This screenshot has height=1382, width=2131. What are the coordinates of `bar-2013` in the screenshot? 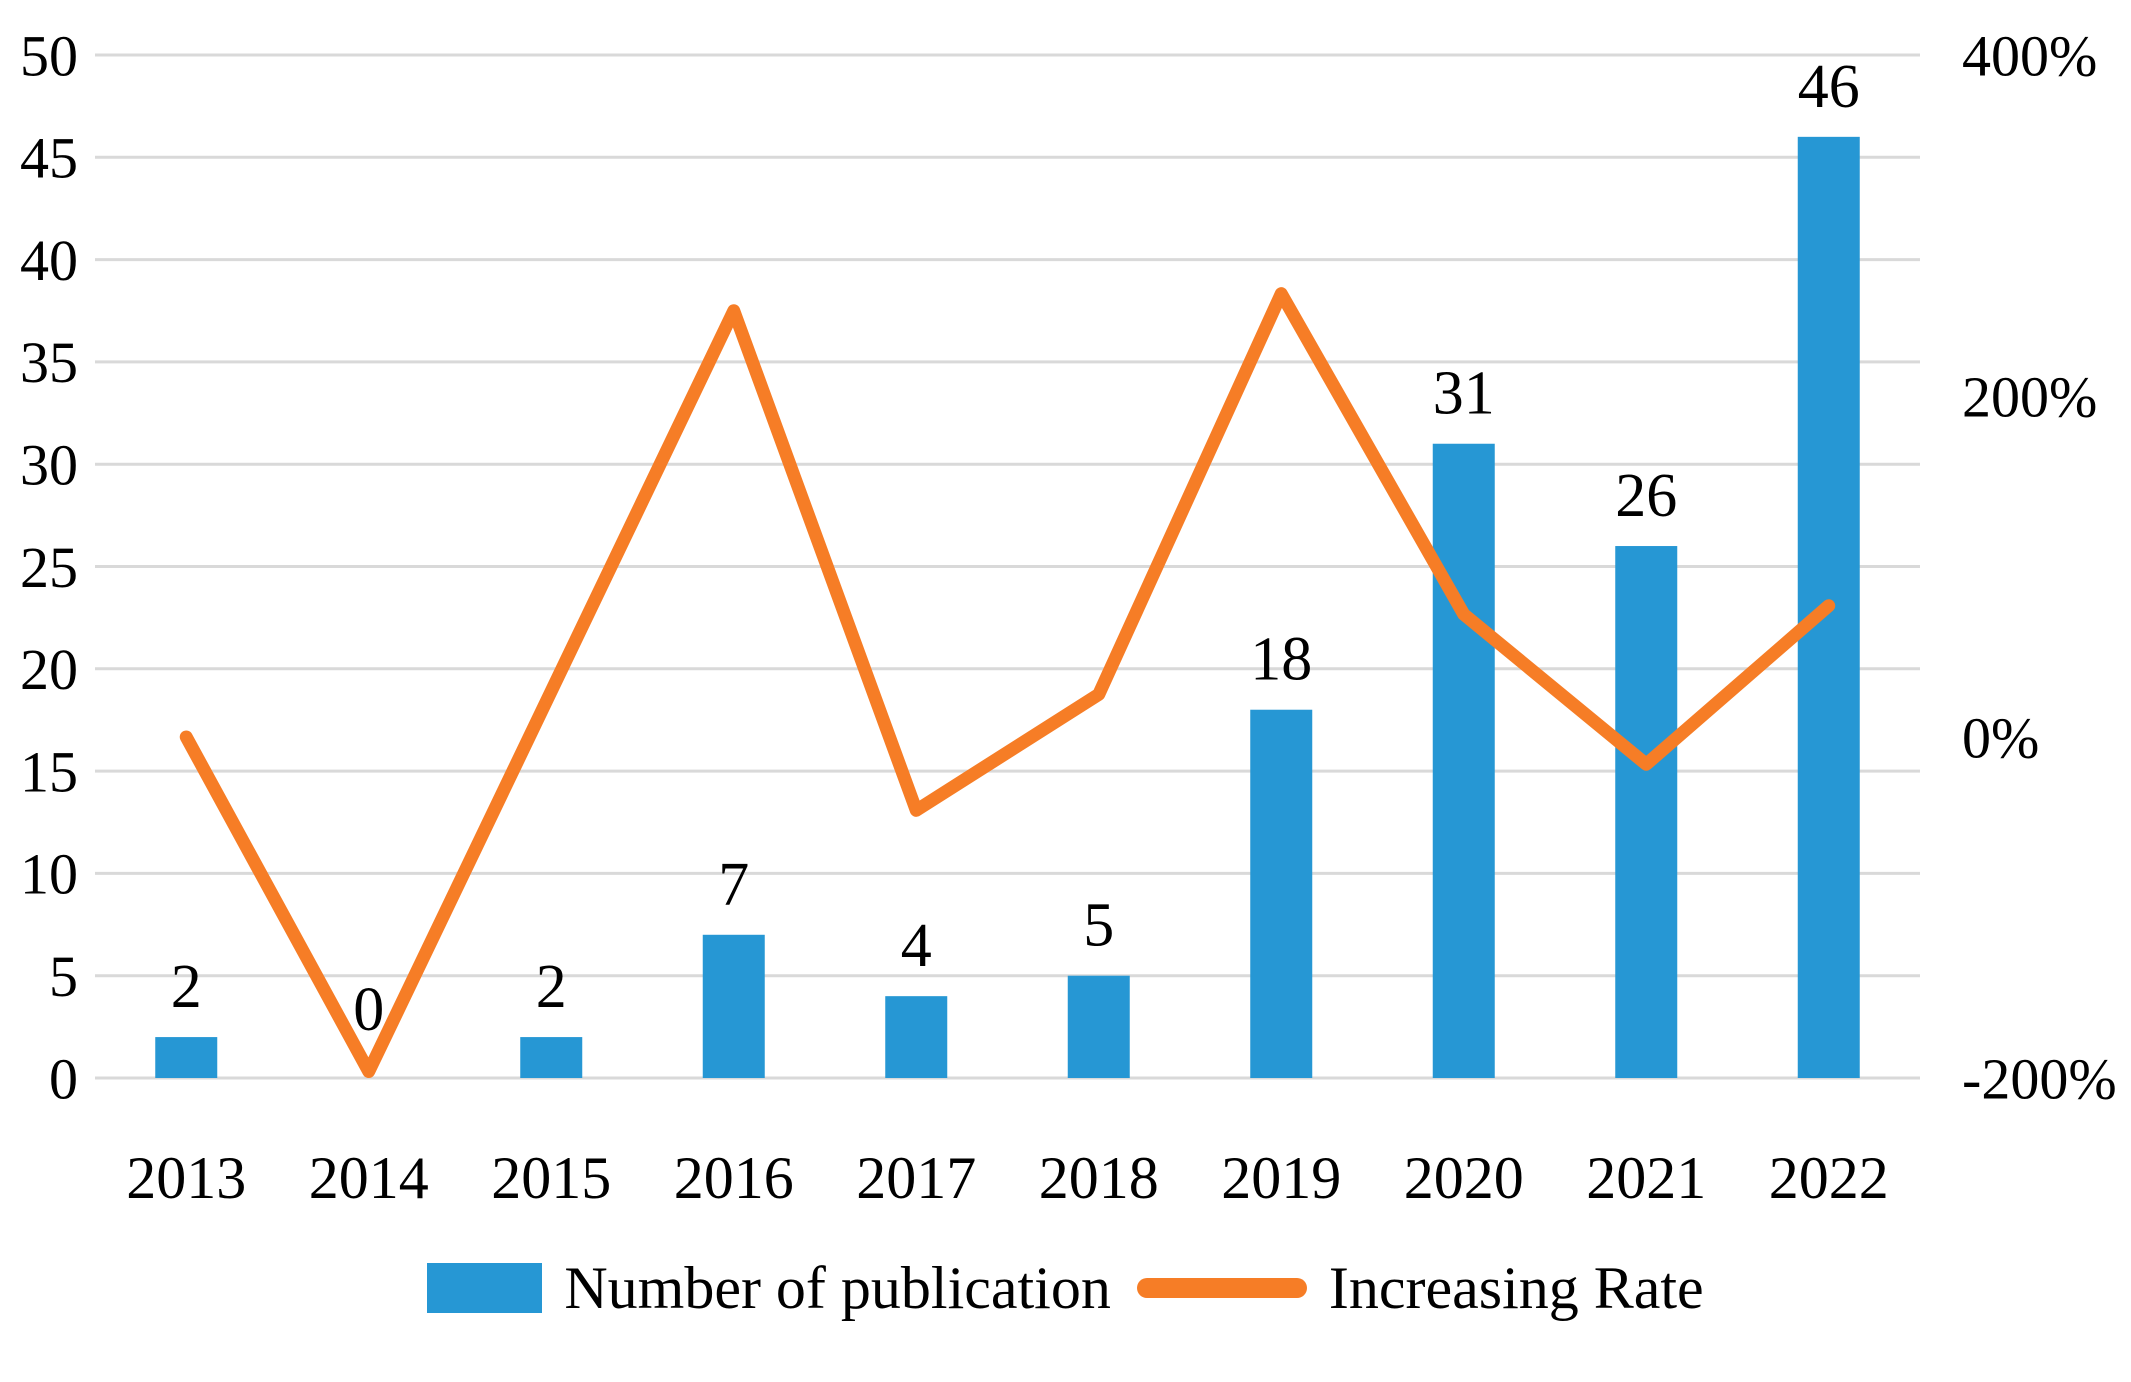 It's located at (186, 1057).